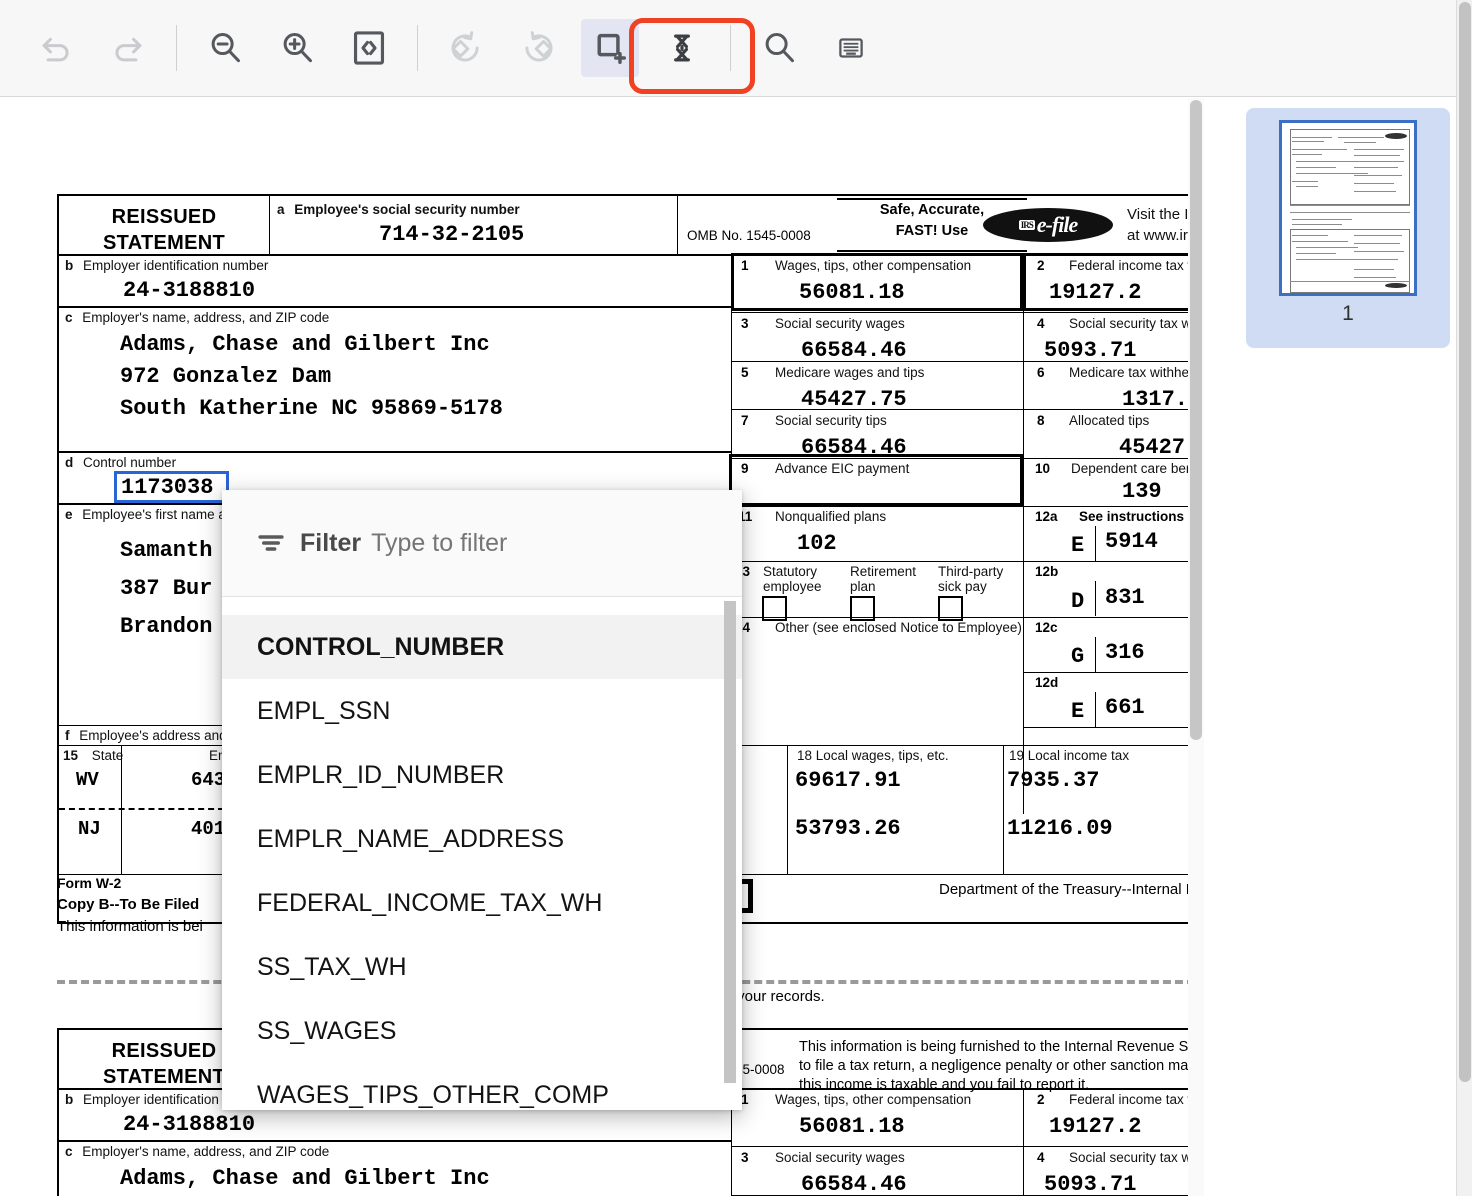  Describe the element at coordinates (854, 1184) in the screenshot. I see `box-3-value-bottom: 66584.46` at that location.